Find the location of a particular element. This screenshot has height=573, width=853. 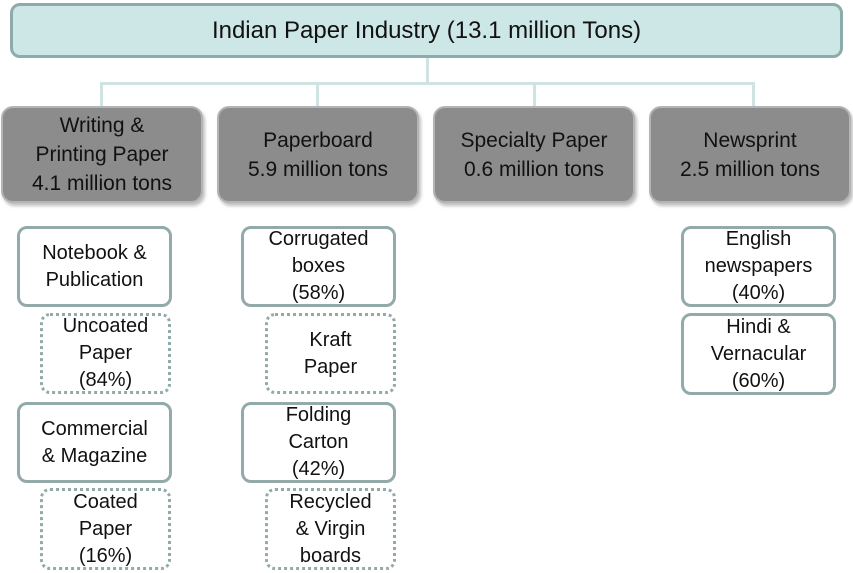

box-commercial-magazine: Commercial & Magazine is located at coordinates (94, 442).